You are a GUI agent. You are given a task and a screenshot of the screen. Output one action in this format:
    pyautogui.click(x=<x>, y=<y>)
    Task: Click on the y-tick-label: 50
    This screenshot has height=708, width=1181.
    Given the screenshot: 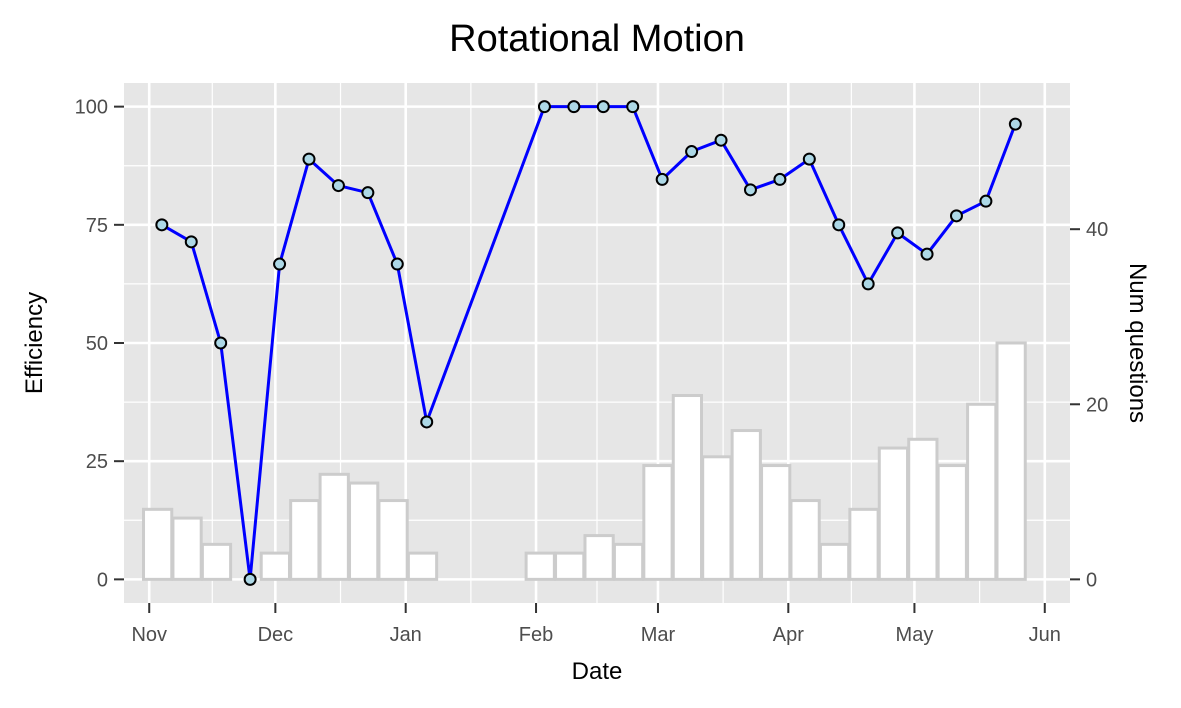 What is the action you would take?
    pyautogui.click(x=97, y=344)
    